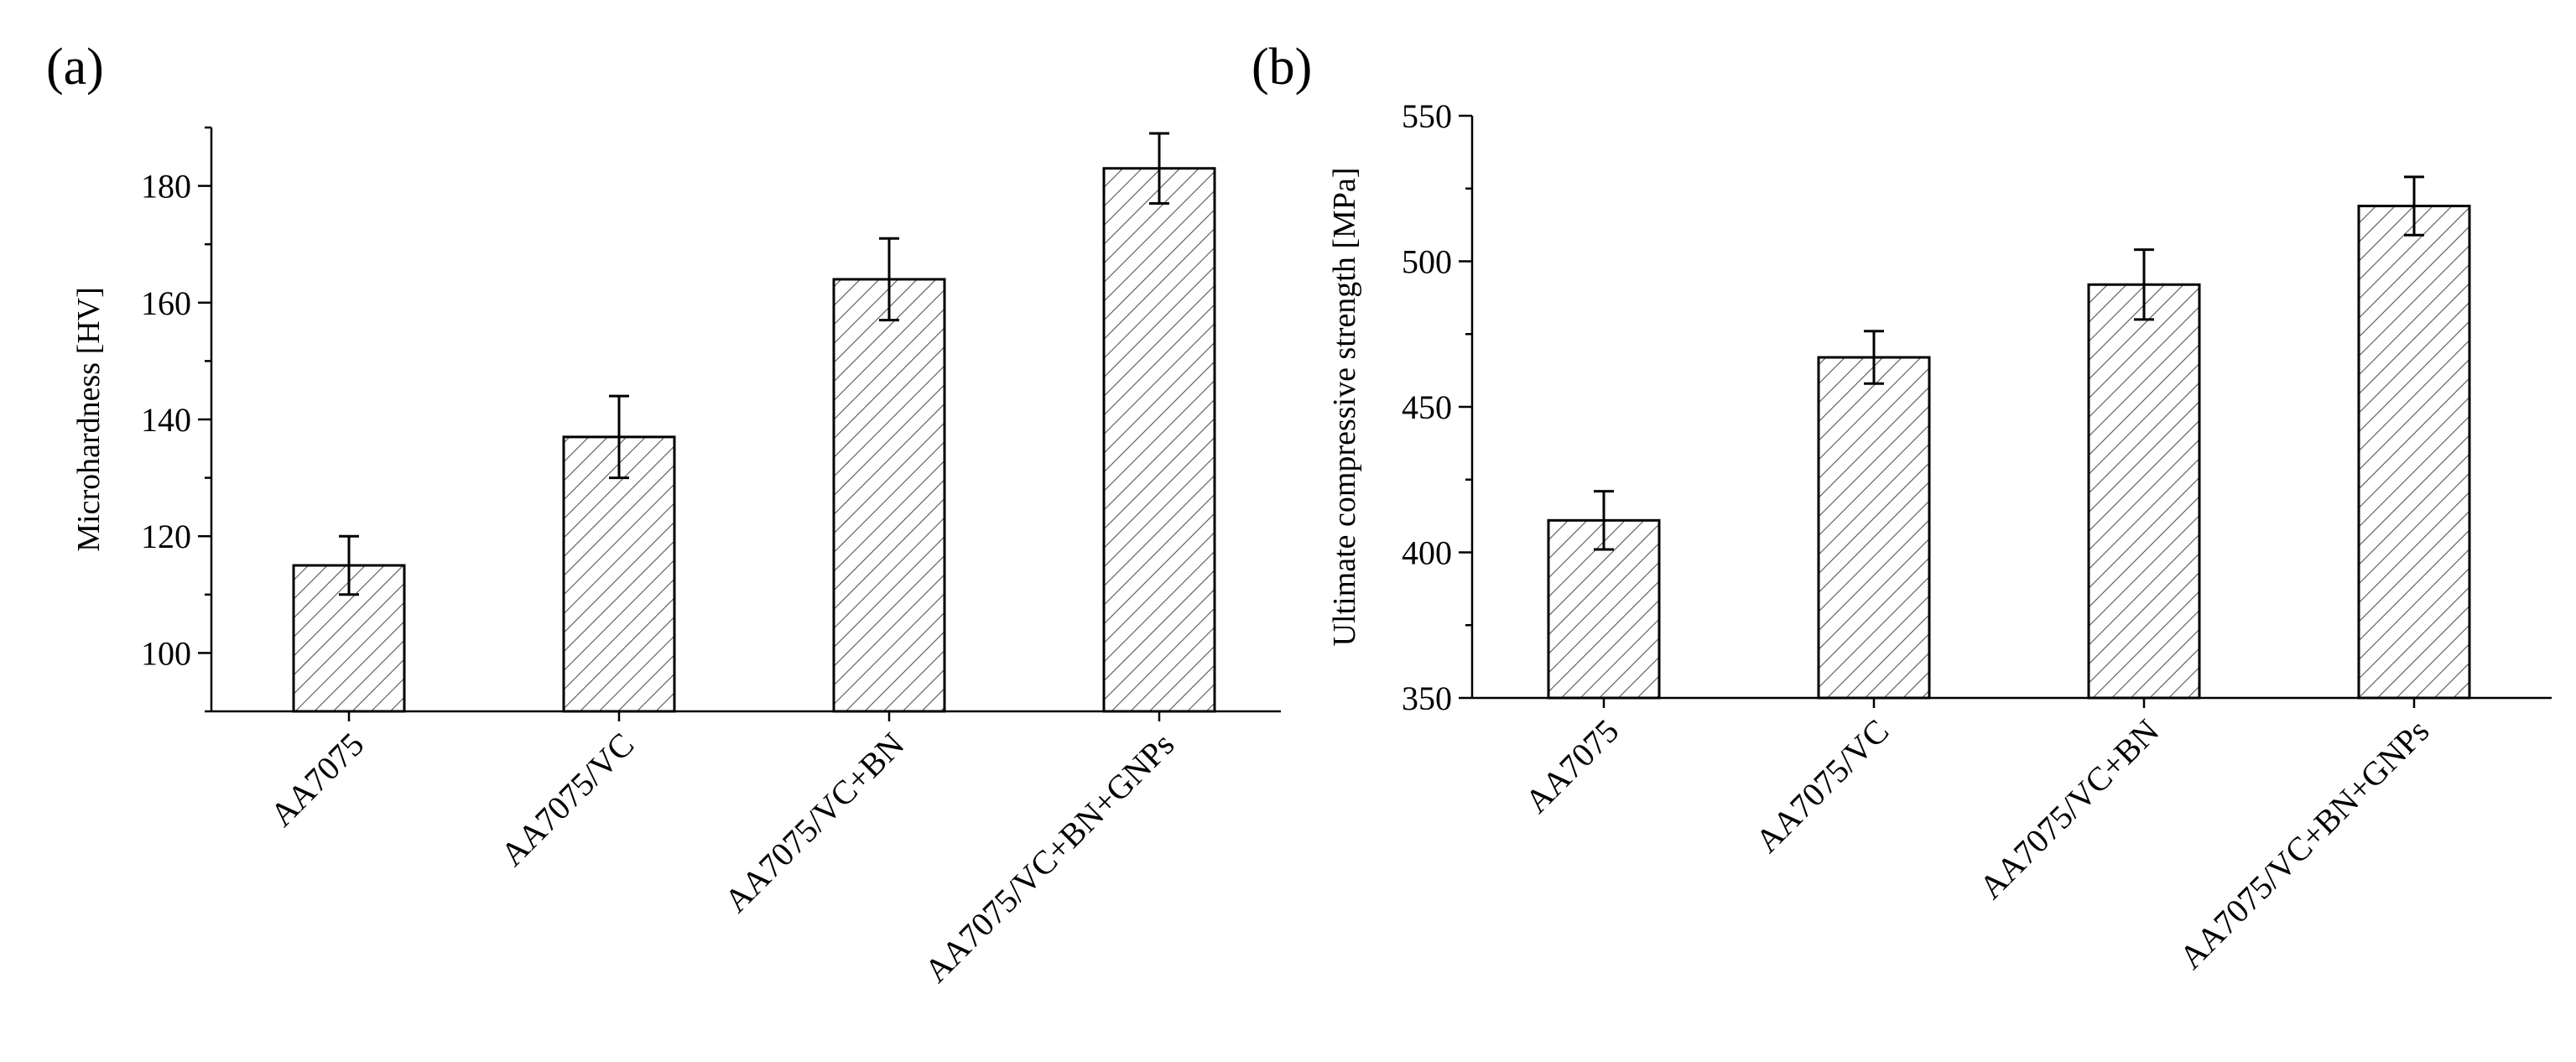  I want to click on y-tick-label: 160, so click(166, 303).